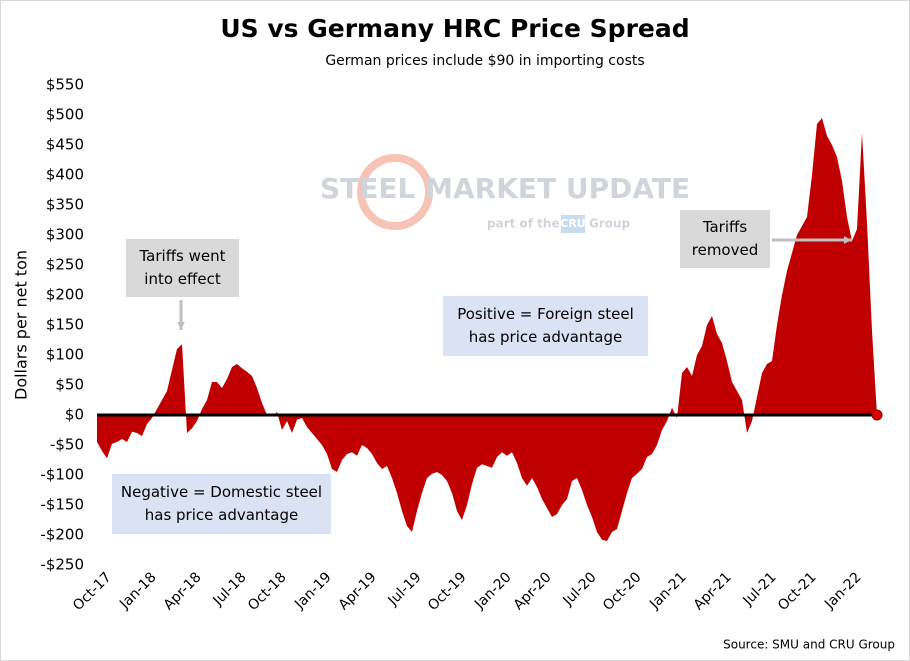  Describe the element at coordinates (221, 492) in the screenshot. I see `annotation-text: Negative = Domestic steel` at that location.